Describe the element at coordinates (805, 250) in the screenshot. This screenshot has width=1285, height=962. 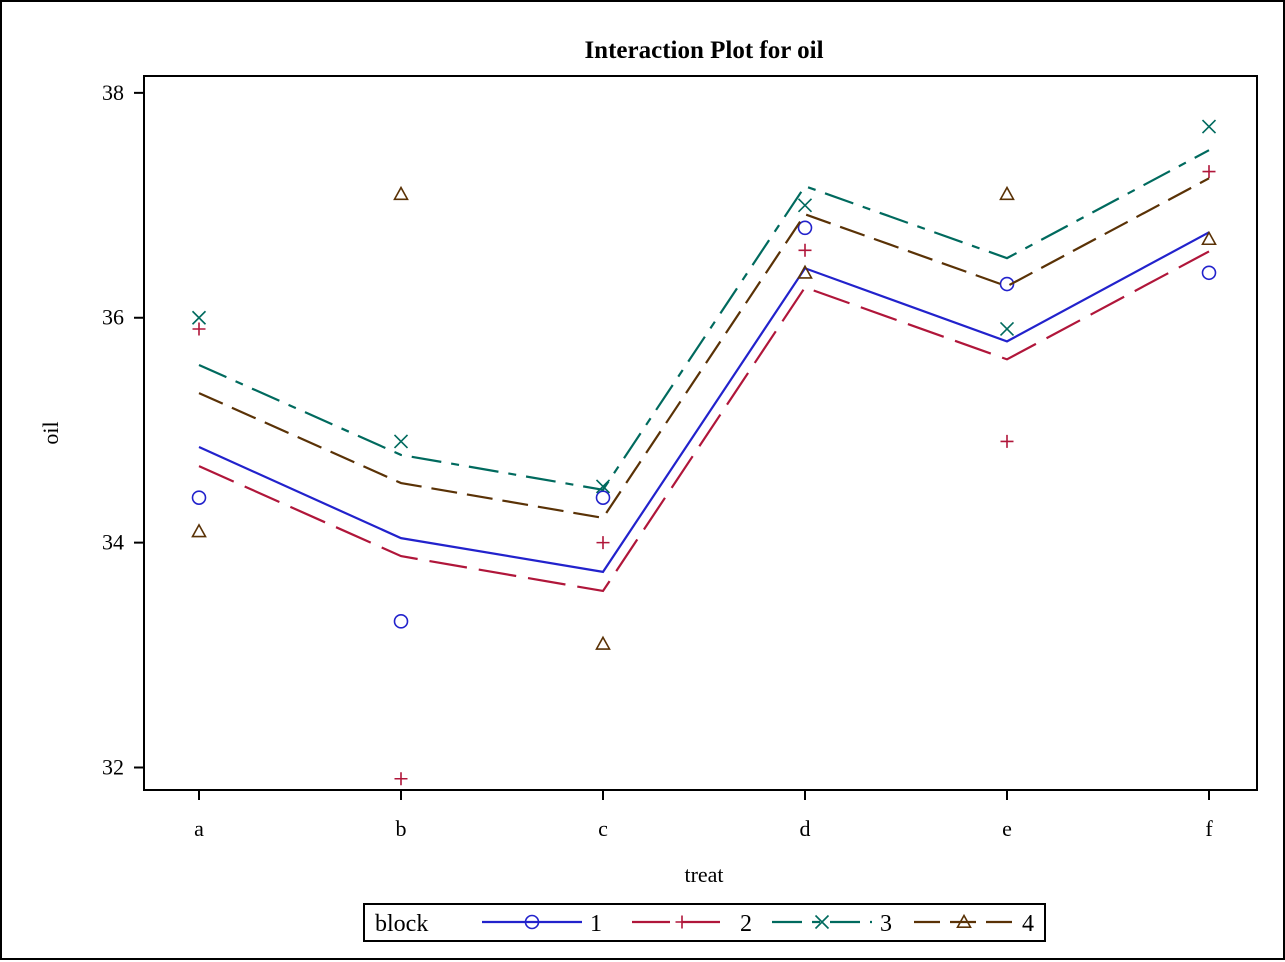
I see `data-point-2-d` at that location.